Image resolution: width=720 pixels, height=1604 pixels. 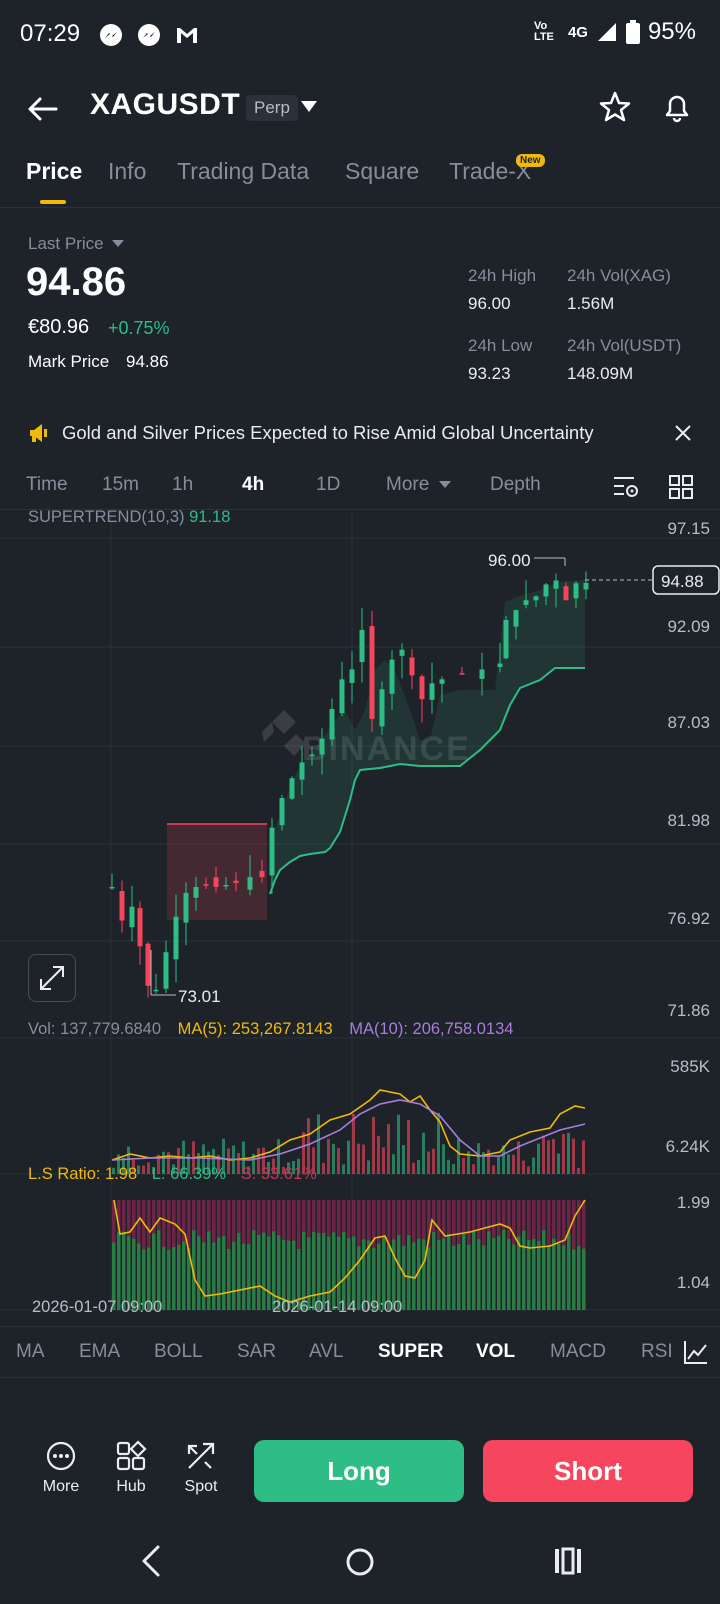 What do you see at coordinates (615, 107) in the screenshot?
I see `star-icon` at bounding box center [615, 107].